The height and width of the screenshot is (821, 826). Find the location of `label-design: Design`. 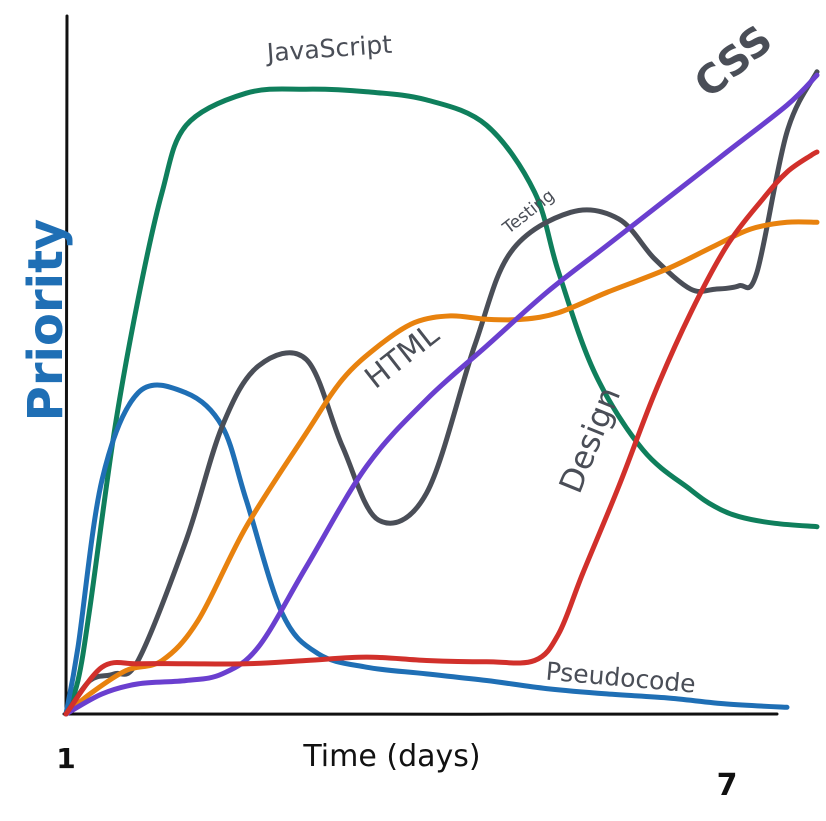

label-design: Design is located at coordinates (589, 440).